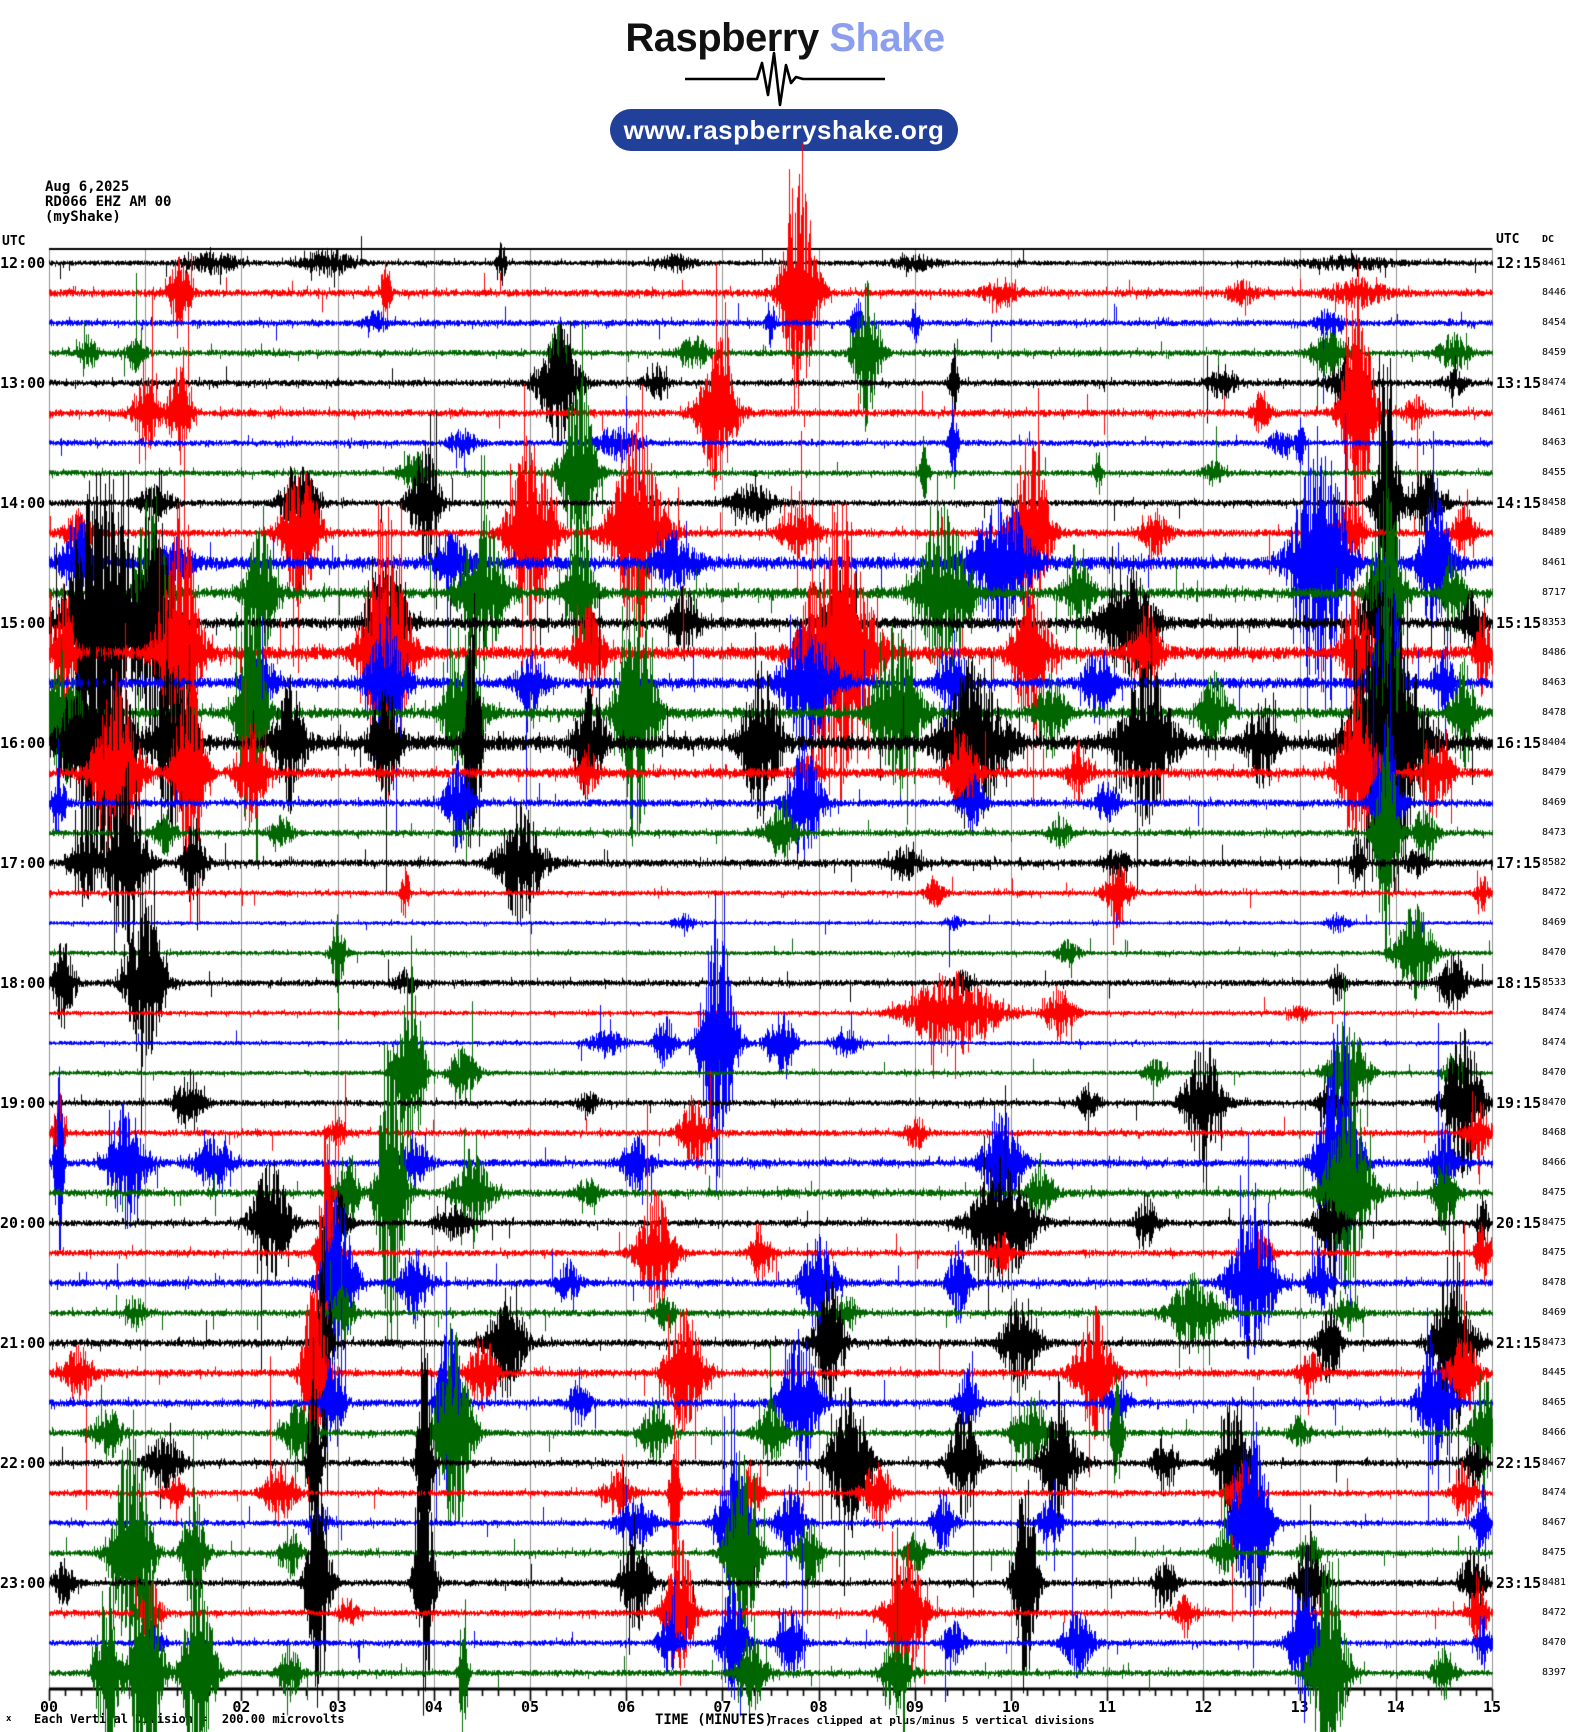 The width and height of the screenshot is (1570, 1732). Describe the element at coordinates (1395, 1707) in the screenshot. I see `x-tick-label: 14` at that location.